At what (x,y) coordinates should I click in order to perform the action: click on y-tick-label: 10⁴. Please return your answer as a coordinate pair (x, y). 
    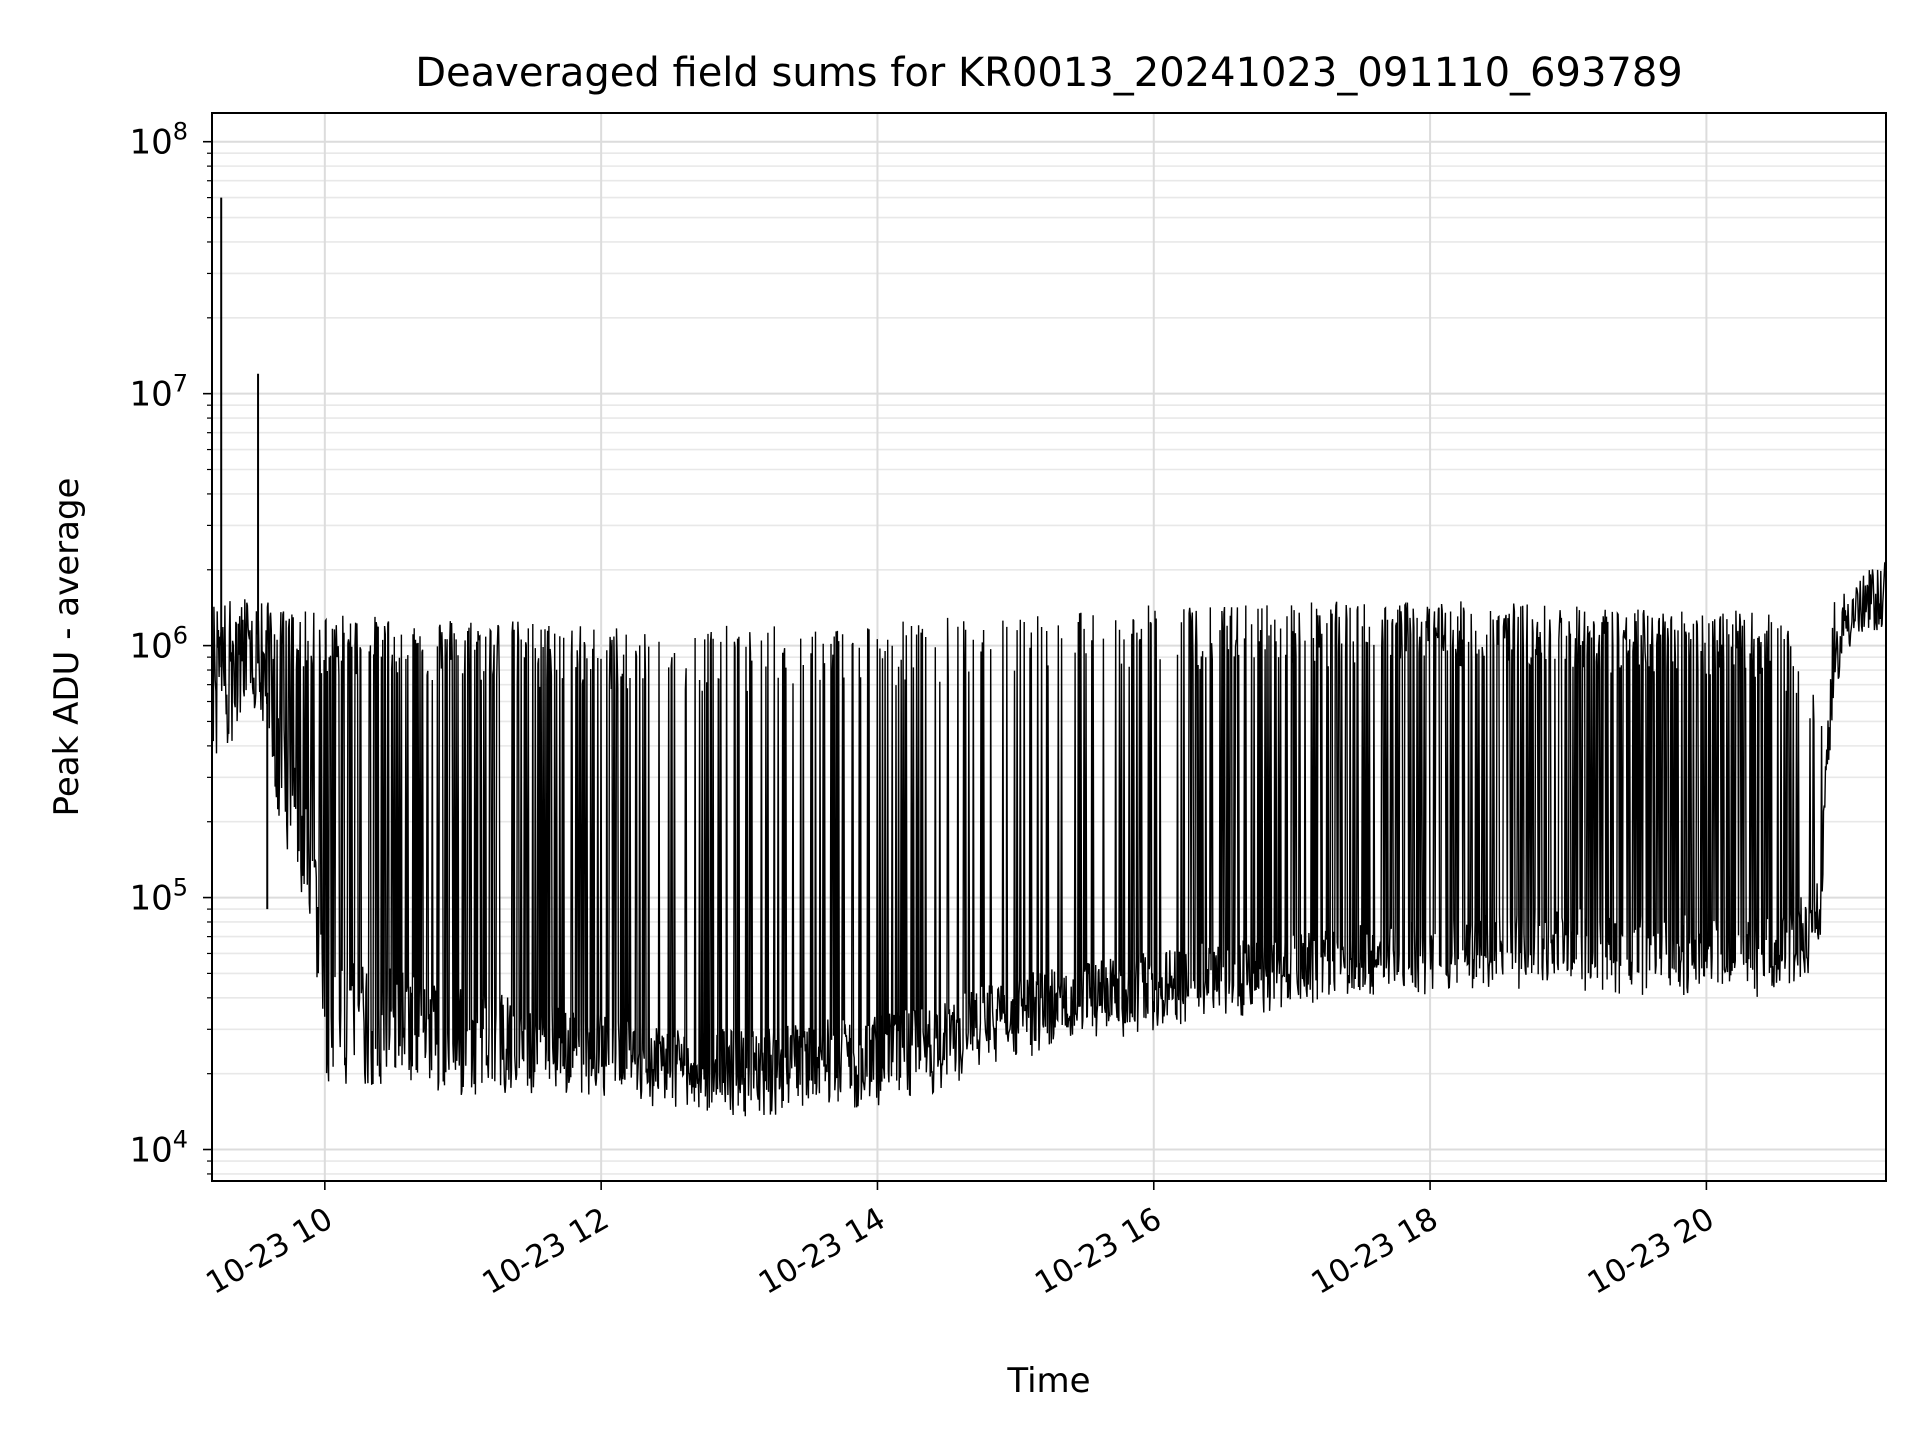
    Looking at the image, I should click on (158, 1148).